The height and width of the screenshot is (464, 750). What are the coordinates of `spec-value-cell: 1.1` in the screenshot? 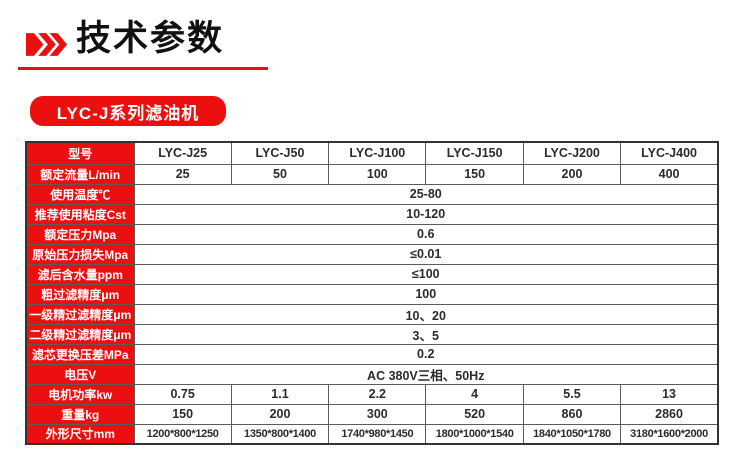 It's located at (280, 394).